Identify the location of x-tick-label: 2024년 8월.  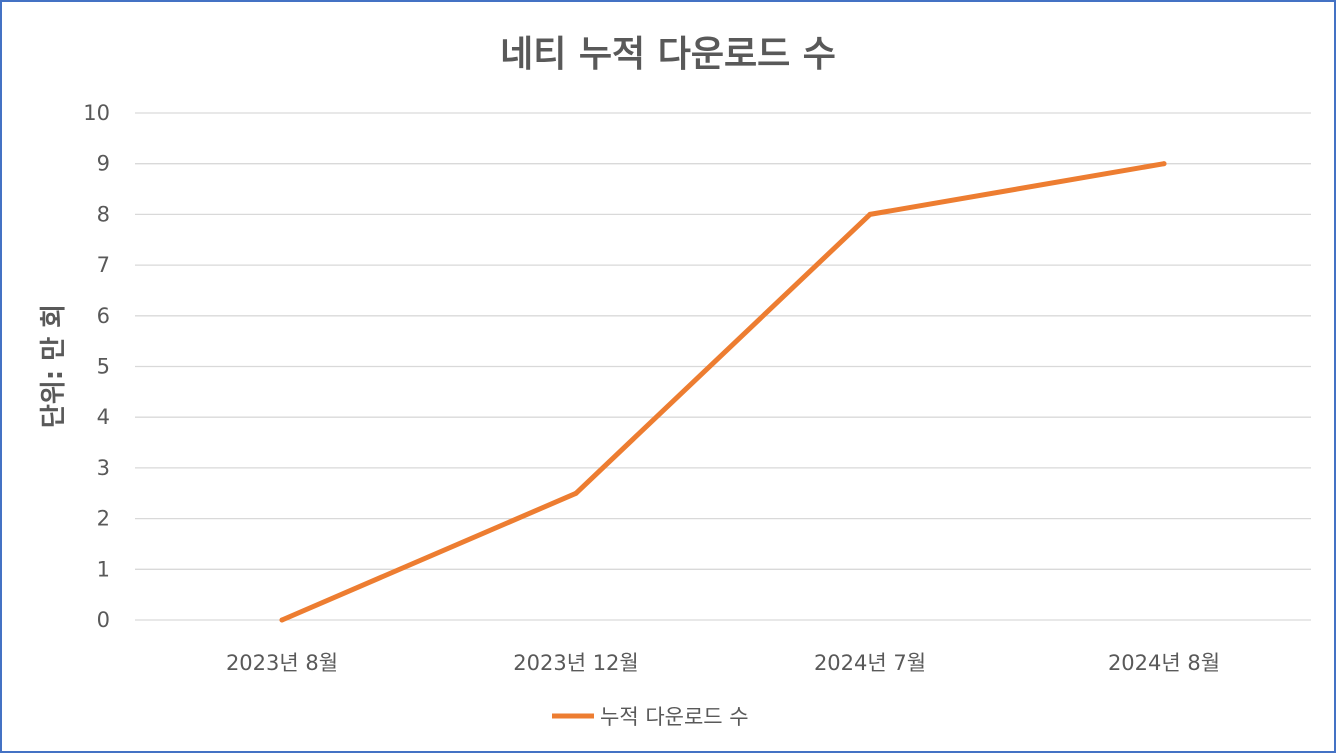
(1164, 663).